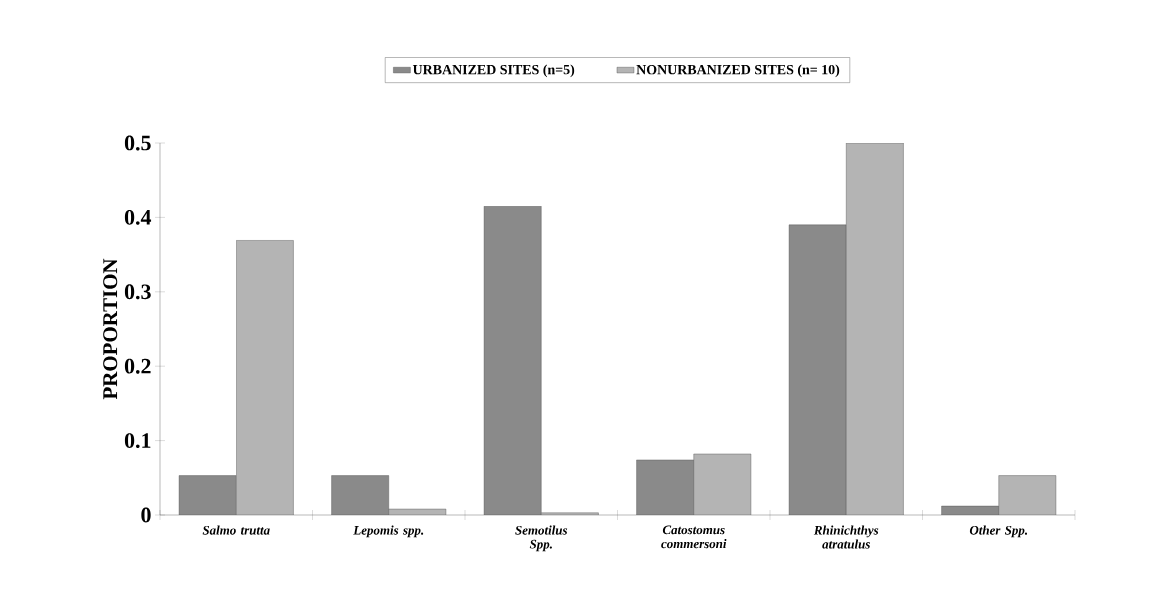 Image resolution: width=1162 pixels, height=602 pixels. Describe the element at coordinates (137, 366) in the screenshot. I see `y-tick-label: 0.2` at that location.